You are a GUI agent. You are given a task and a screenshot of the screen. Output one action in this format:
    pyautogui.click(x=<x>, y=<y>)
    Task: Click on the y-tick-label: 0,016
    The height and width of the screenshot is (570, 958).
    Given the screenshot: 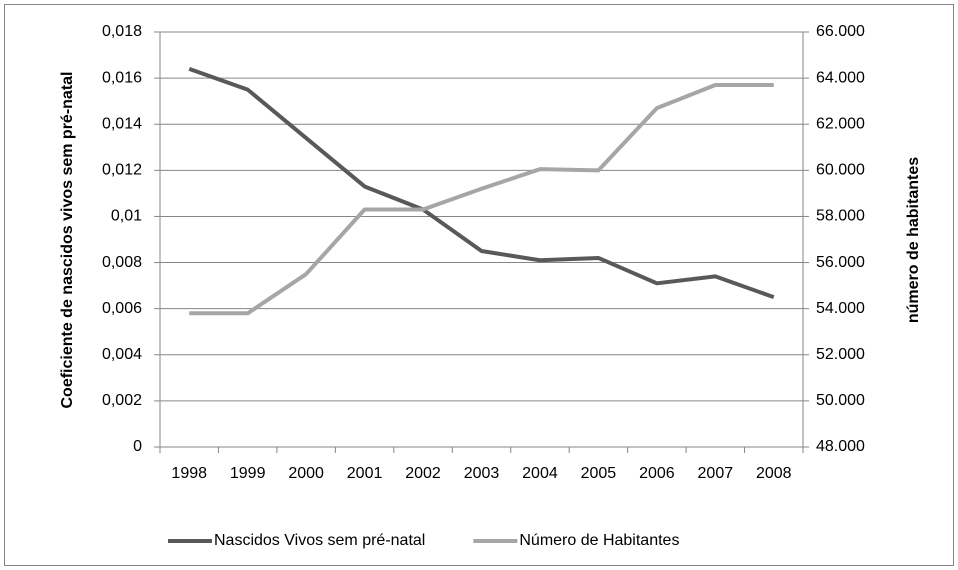 What is the action you would take?
    pyautogui.click(x=122, y=77)
    